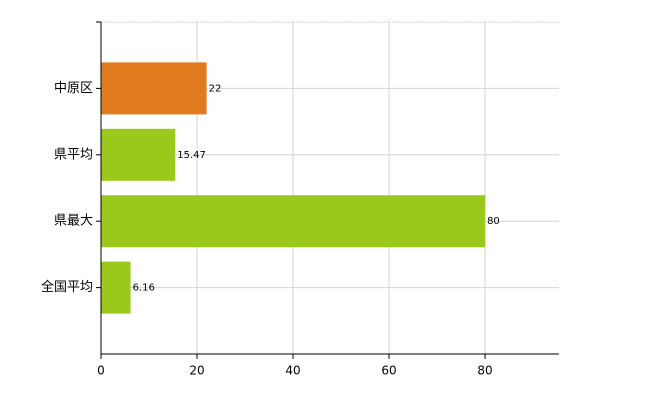 The image size is (650, 400). Describe the element at coordinates (101, 371) in the screenshot. I see `x-tick-label: 0` at that location.